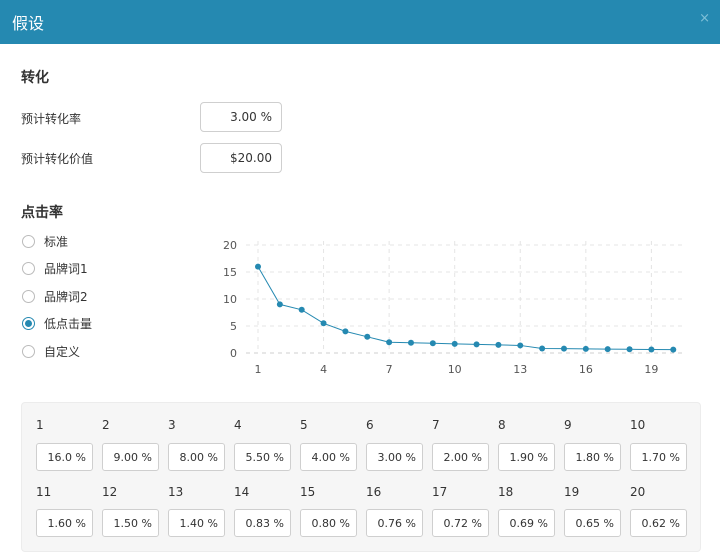  What do you see at coordinates (241, 117) in the screenshot?
I see `conversion-rate-input: 3.00 %` at bounding box center [241, 117].